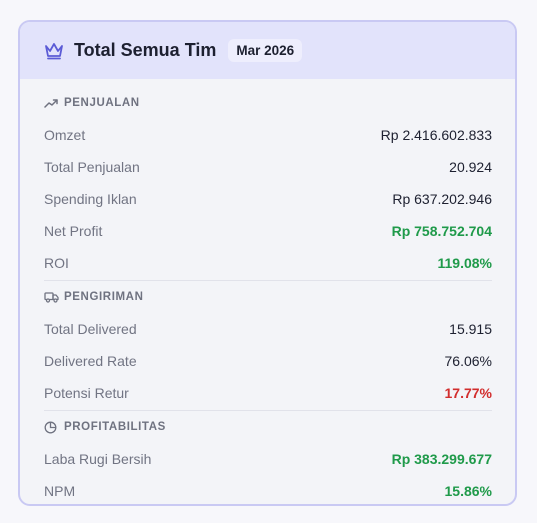  I want to click on section-title: PENJUALAN, so click(102, 103).